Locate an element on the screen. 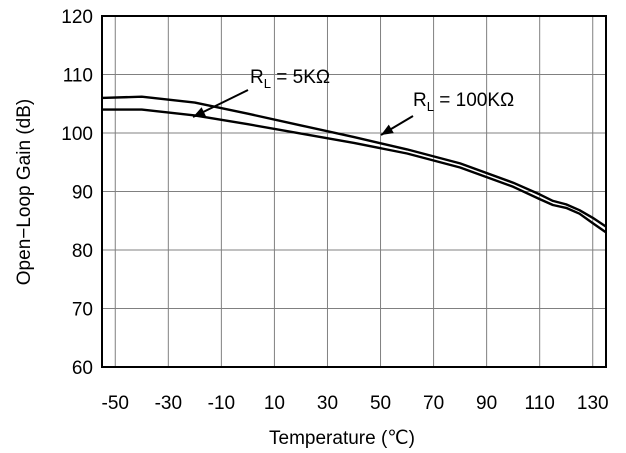 This screenshot has width=626, height=453. x-tick-label: -50 is located at coordinates (115, 403).